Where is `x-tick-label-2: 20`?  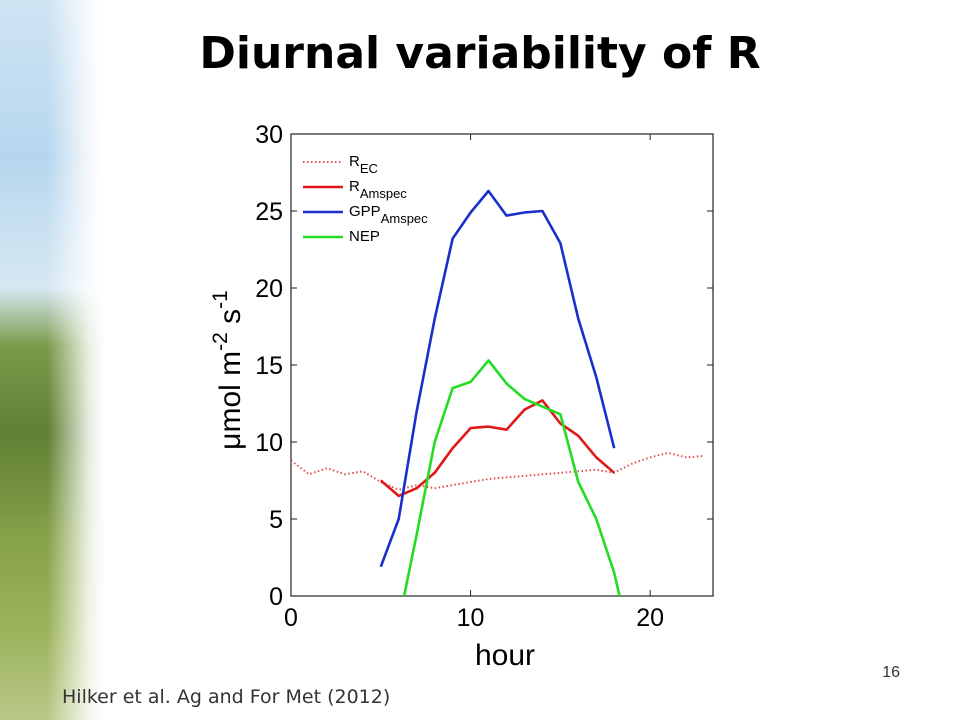
x-tick-label-2: 20 is located at coordinates (650, 618).